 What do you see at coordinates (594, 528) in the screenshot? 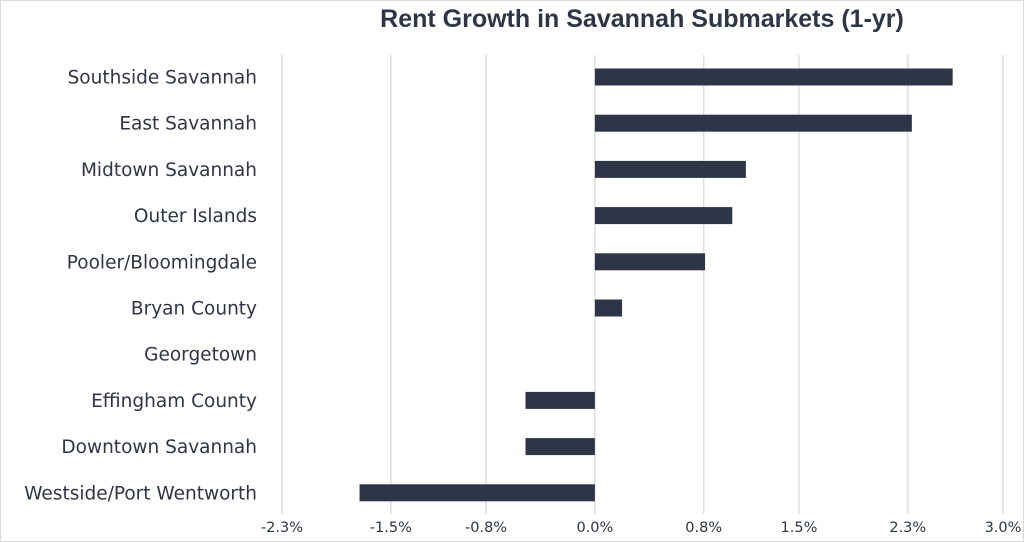
I see `x-tick-label: 0.0%` at bounding box center [594, 528].